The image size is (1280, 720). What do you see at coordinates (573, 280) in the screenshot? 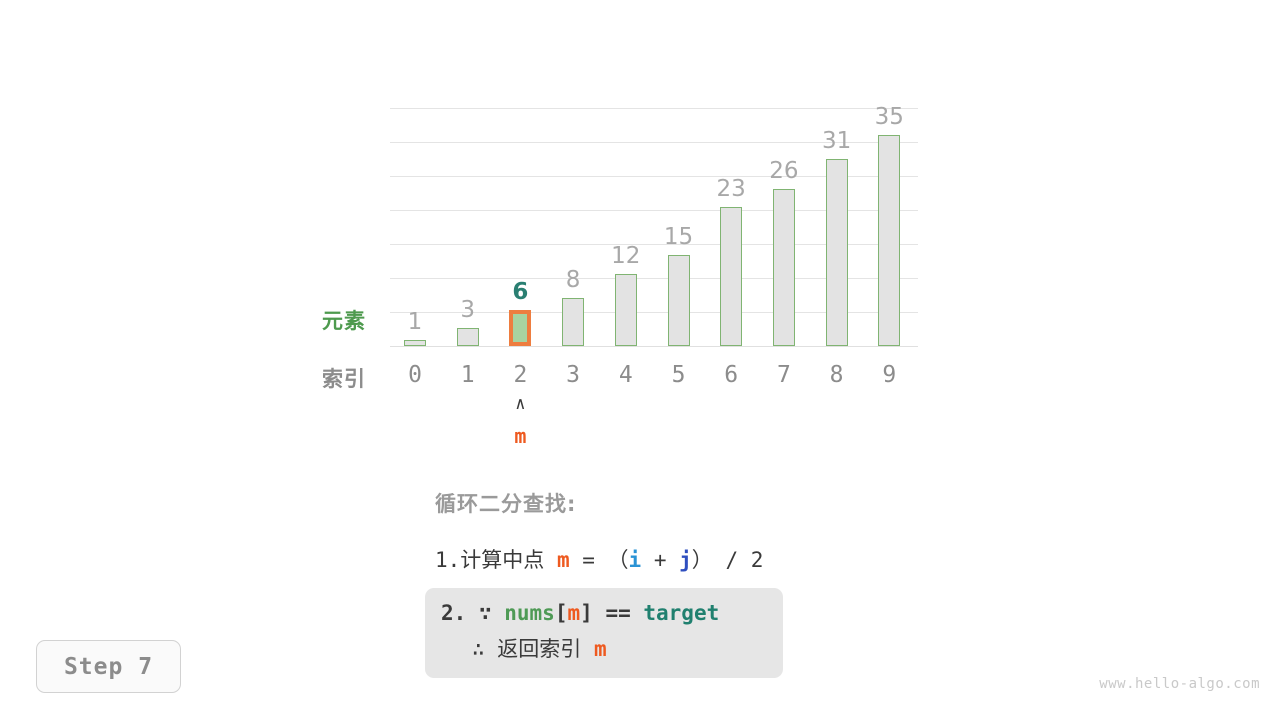
I see `bar-value-label: 8` at bounding box center [573, 280].